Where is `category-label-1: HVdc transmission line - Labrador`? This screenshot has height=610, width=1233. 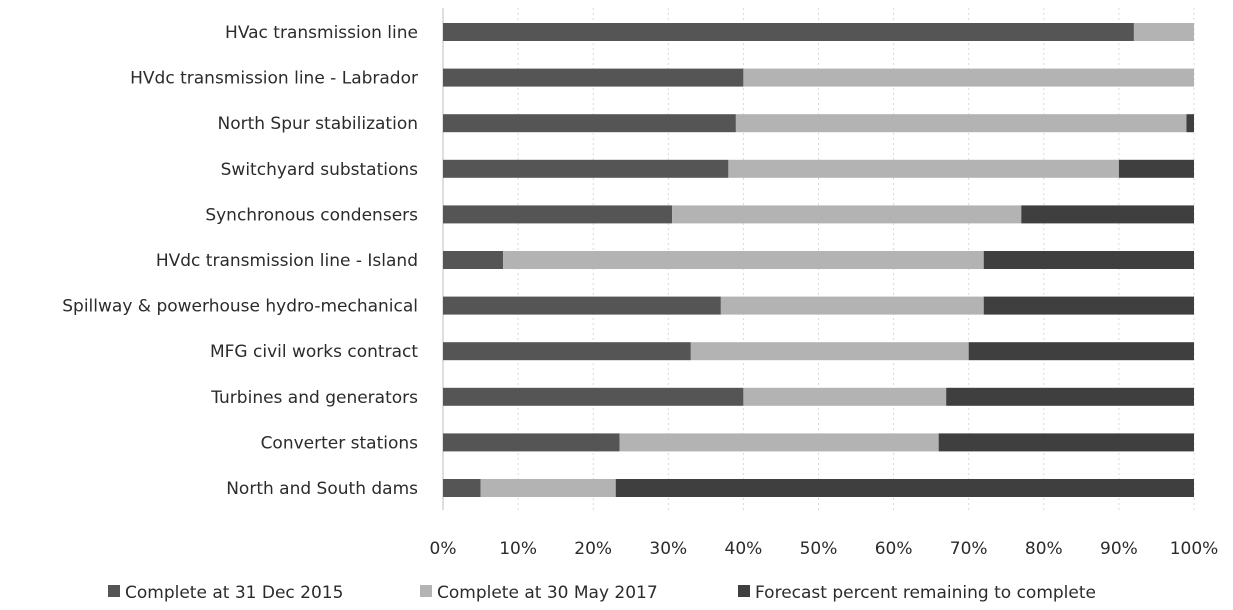
category-label-1: HVdc transmission line - Labrador is located at coordinates (274, 79).